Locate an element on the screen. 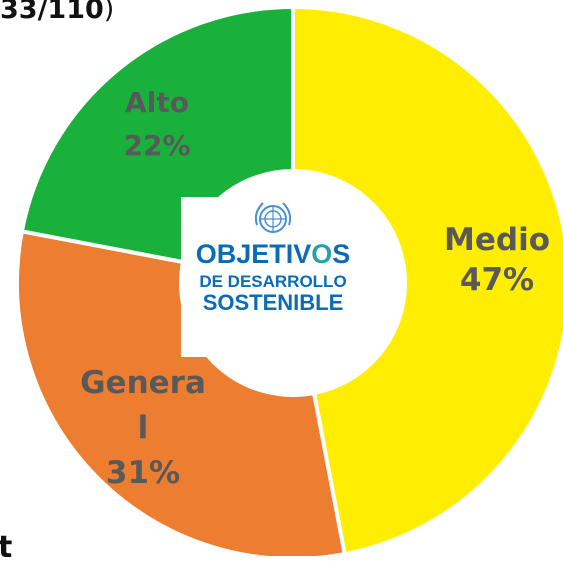  logo-line-1: OBJETIVOS is located at coordinates (273, 254).